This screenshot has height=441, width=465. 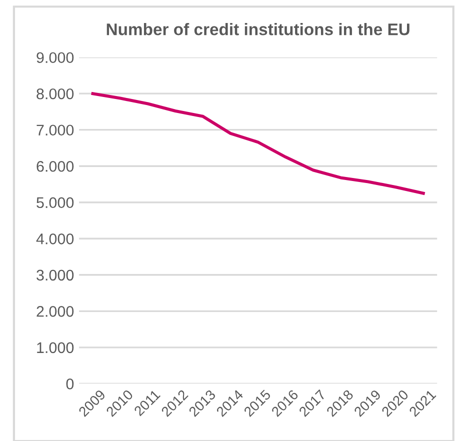 I want to click on chart-title: Number of credit institutions in the EU, so click(x=258, y=29).